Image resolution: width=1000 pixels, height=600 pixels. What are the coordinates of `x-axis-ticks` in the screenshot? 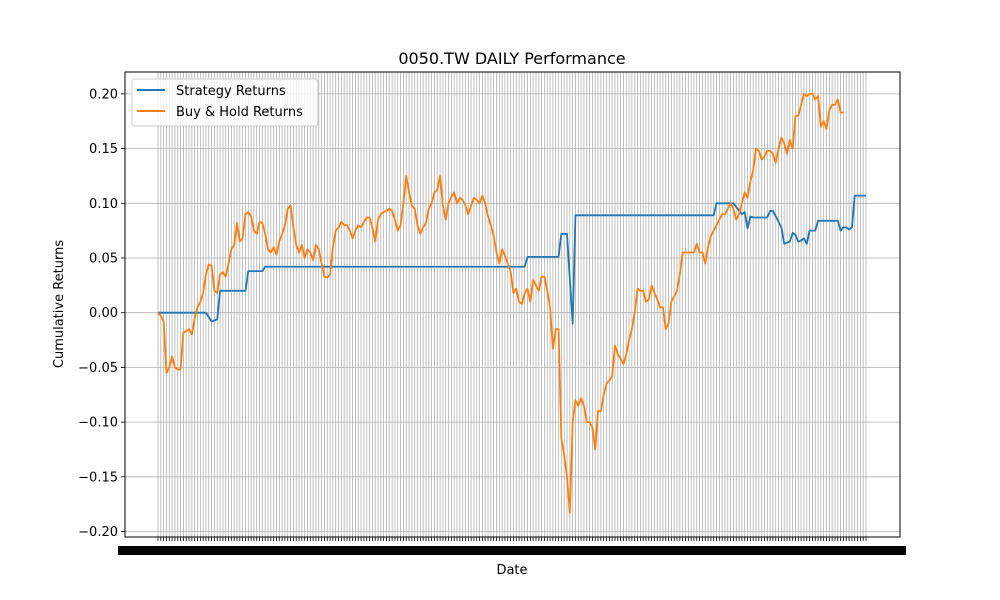 It's located at (512, 546).